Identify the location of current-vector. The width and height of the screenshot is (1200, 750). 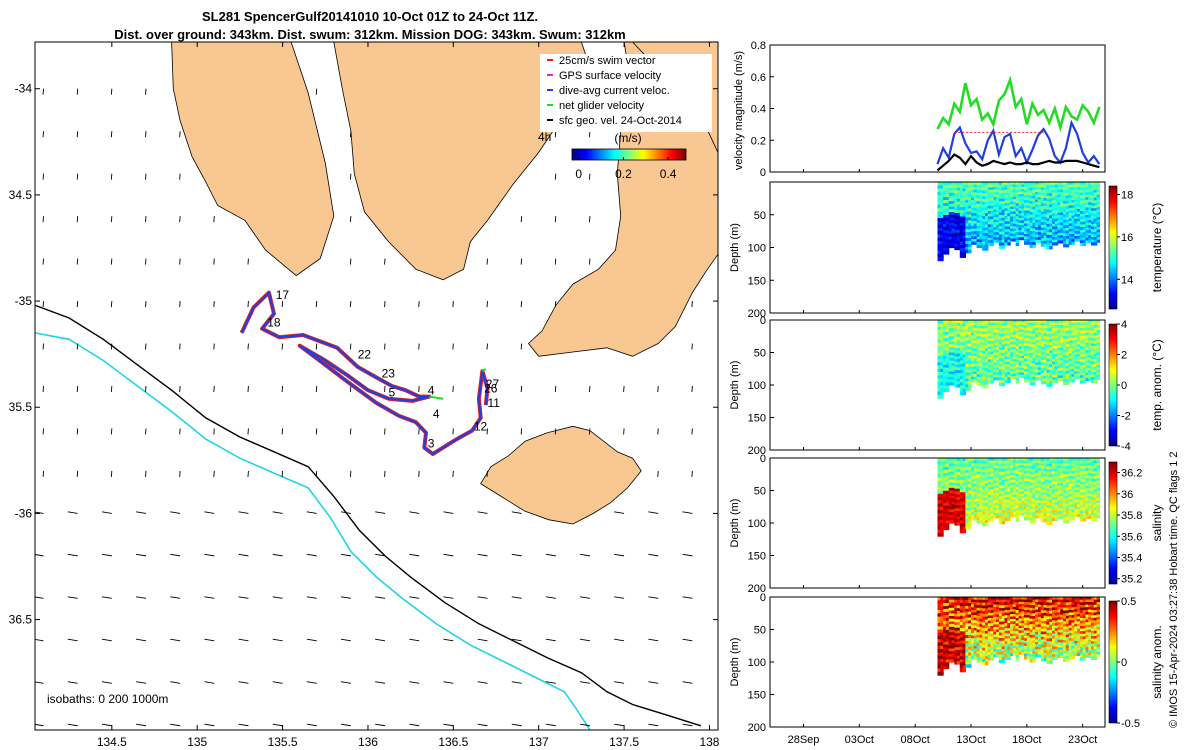
(106, 725).